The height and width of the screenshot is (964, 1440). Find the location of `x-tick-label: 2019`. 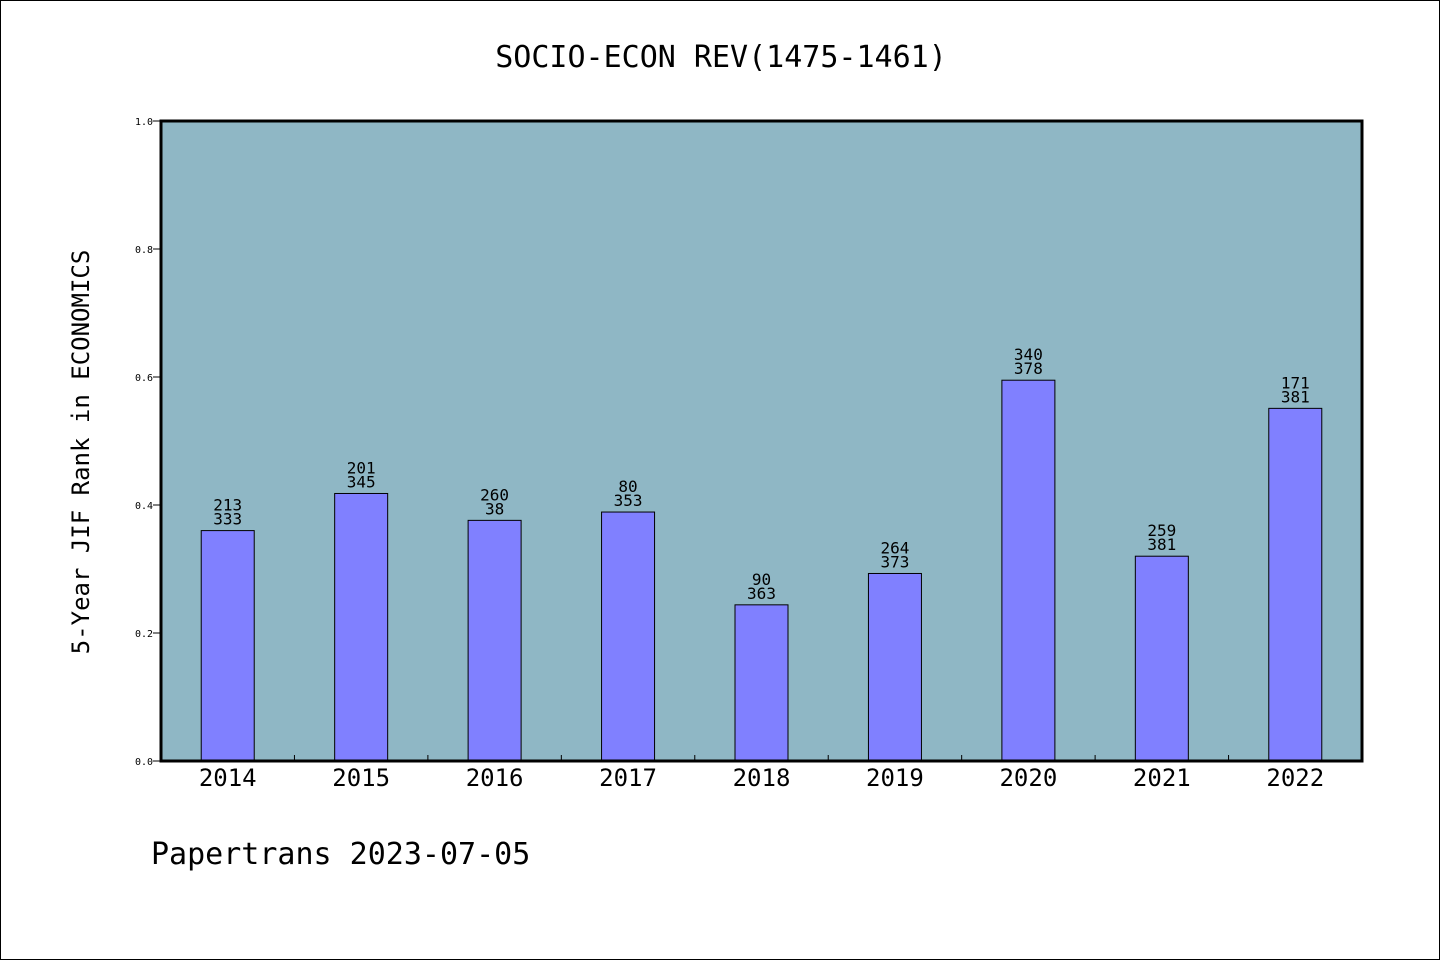

x-tick-label: 2019 is located at coordinates (895, 778).